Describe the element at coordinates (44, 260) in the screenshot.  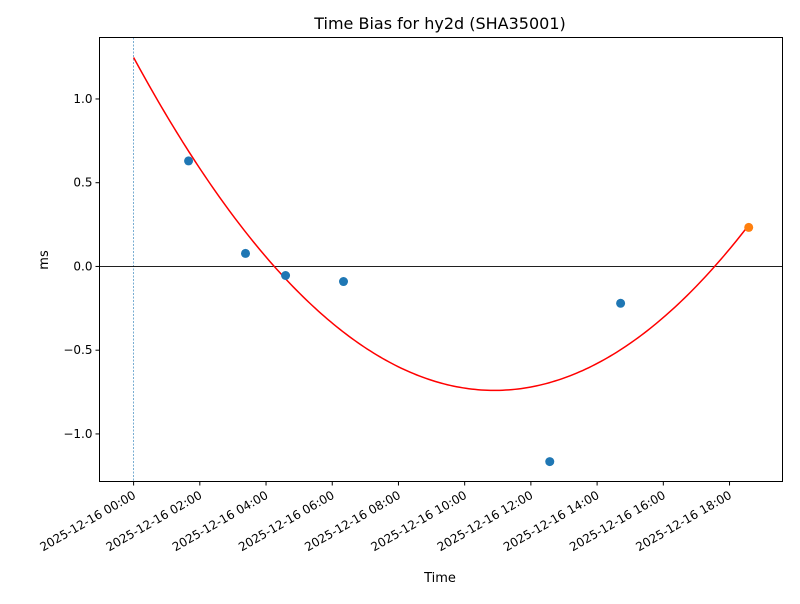
I see `y-axis-label: ms` at that location.